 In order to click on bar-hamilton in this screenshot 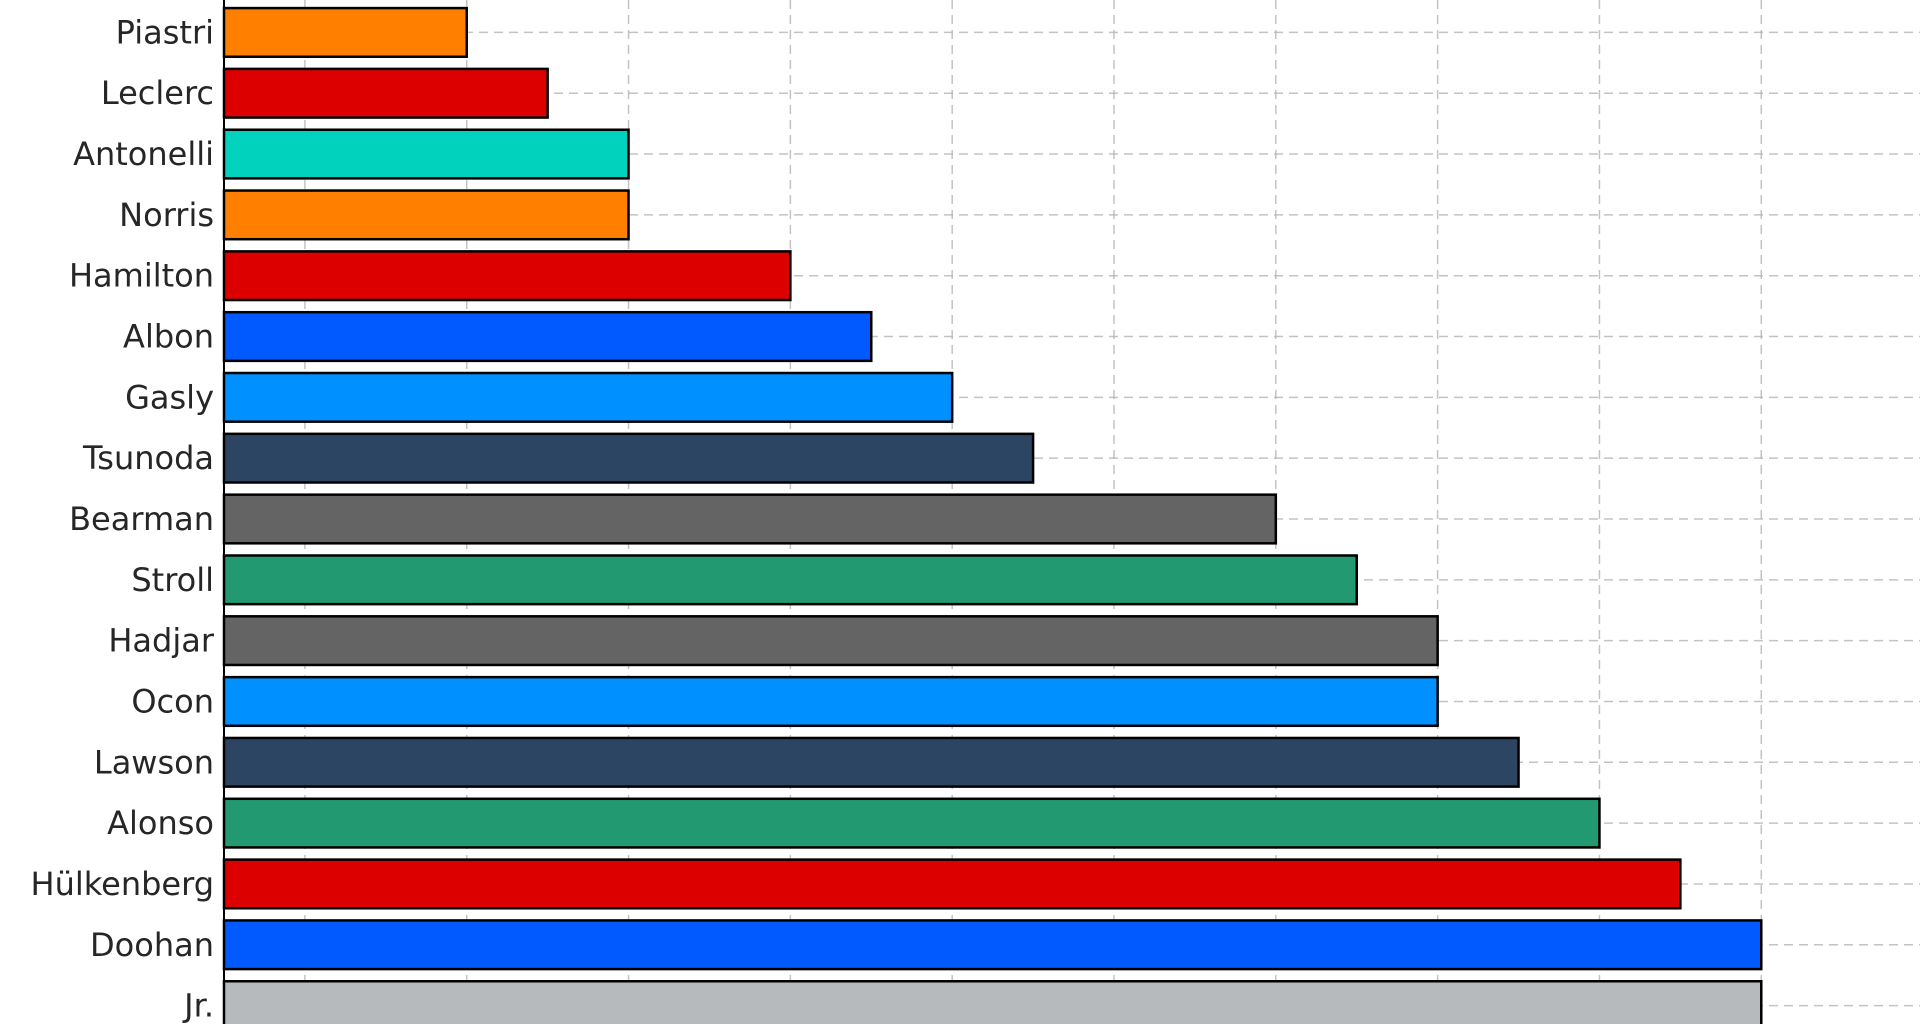, I will do `click(507, 276)`.